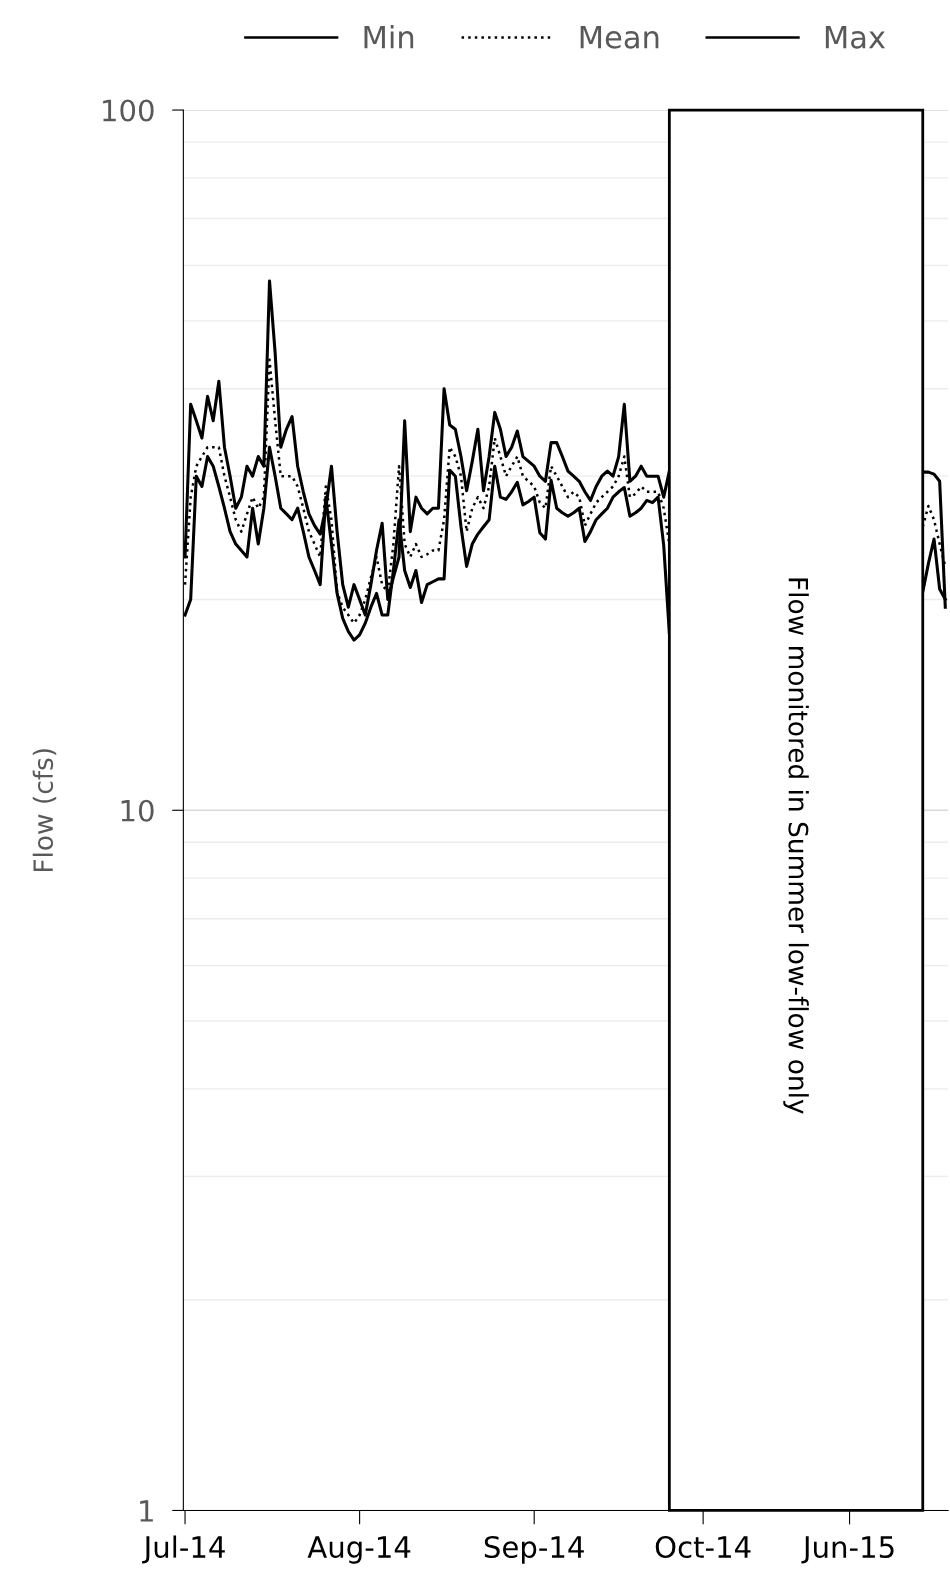 This screenshot has height=1595, width=950. What do you see at coordinates (619, 37) in the screenshot?
I see `legend-label: Mean` at bounding box center [619, 37].